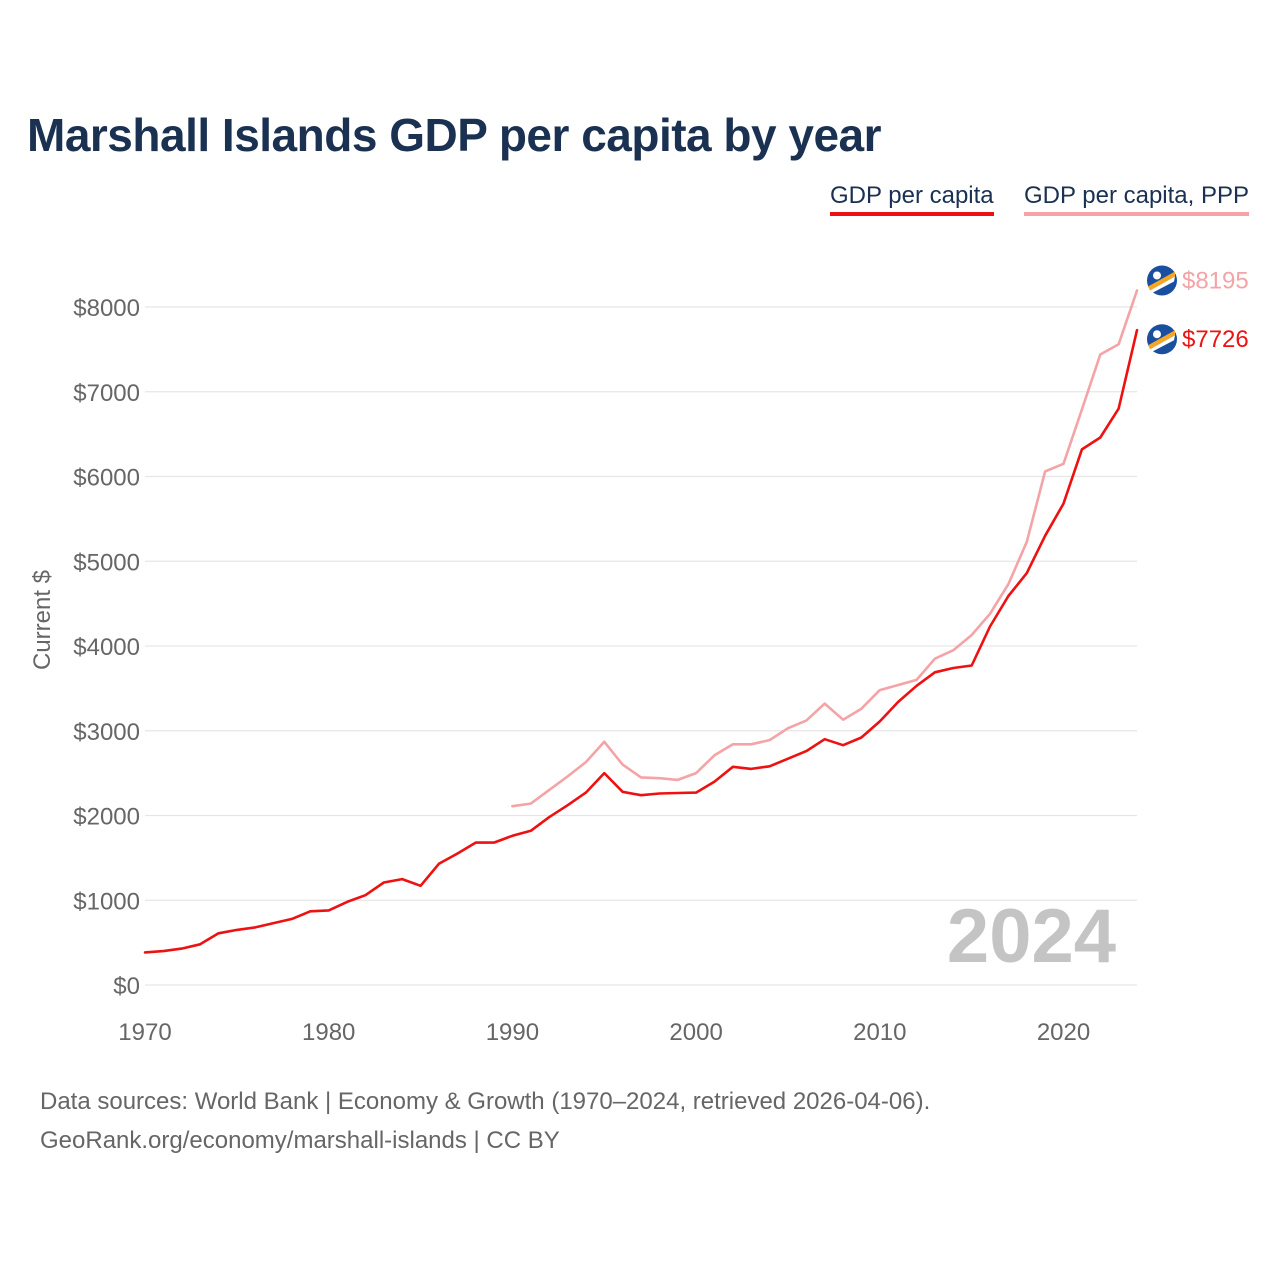  What do you see at coordinates (106, 478) in the screenshot?
I see `y-tick-label: $6000` at bounding box center [106, 478].